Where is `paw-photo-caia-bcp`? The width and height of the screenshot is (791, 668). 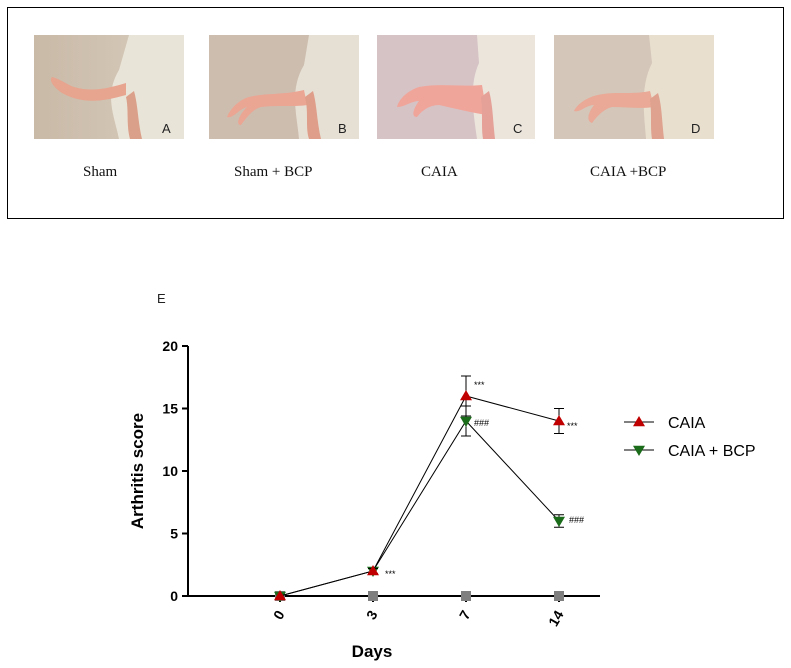
paw-photo-caia-bcp is located at coordinates (634, 87).